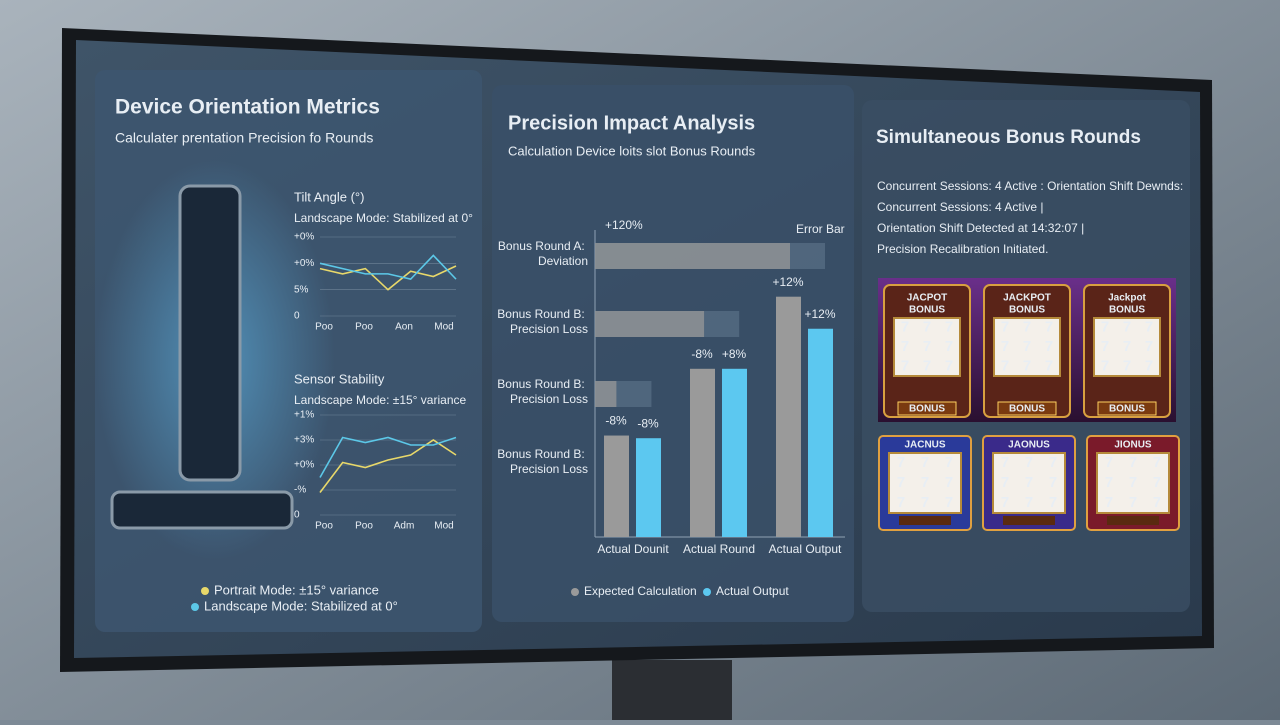  I want to click on slot-header: JACNUS, so click(924, 445).